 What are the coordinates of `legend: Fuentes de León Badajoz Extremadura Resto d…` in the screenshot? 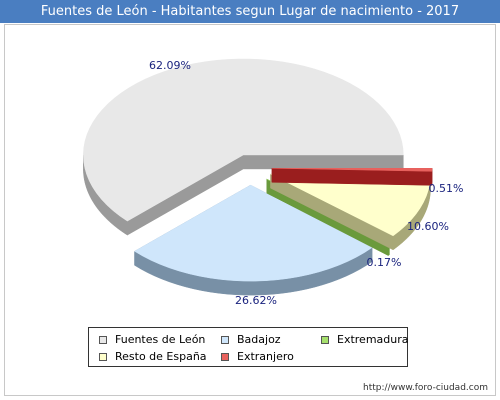 It's located at (248, 347).